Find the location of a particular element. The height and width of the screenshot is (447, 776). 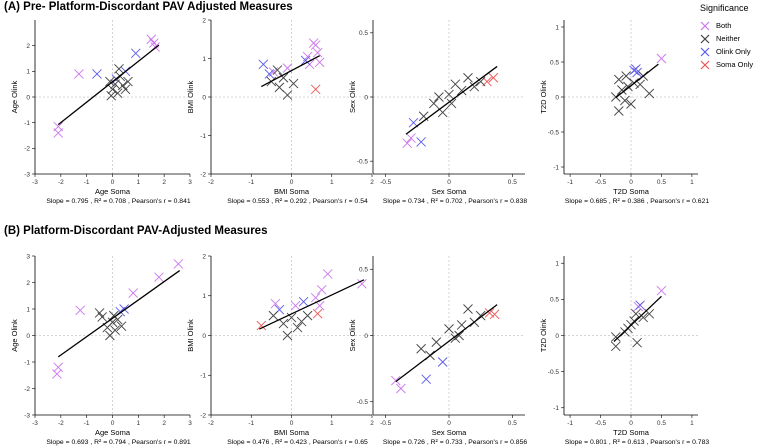

y-axis-label: BMI Olink is located at coordinates (190, 97).